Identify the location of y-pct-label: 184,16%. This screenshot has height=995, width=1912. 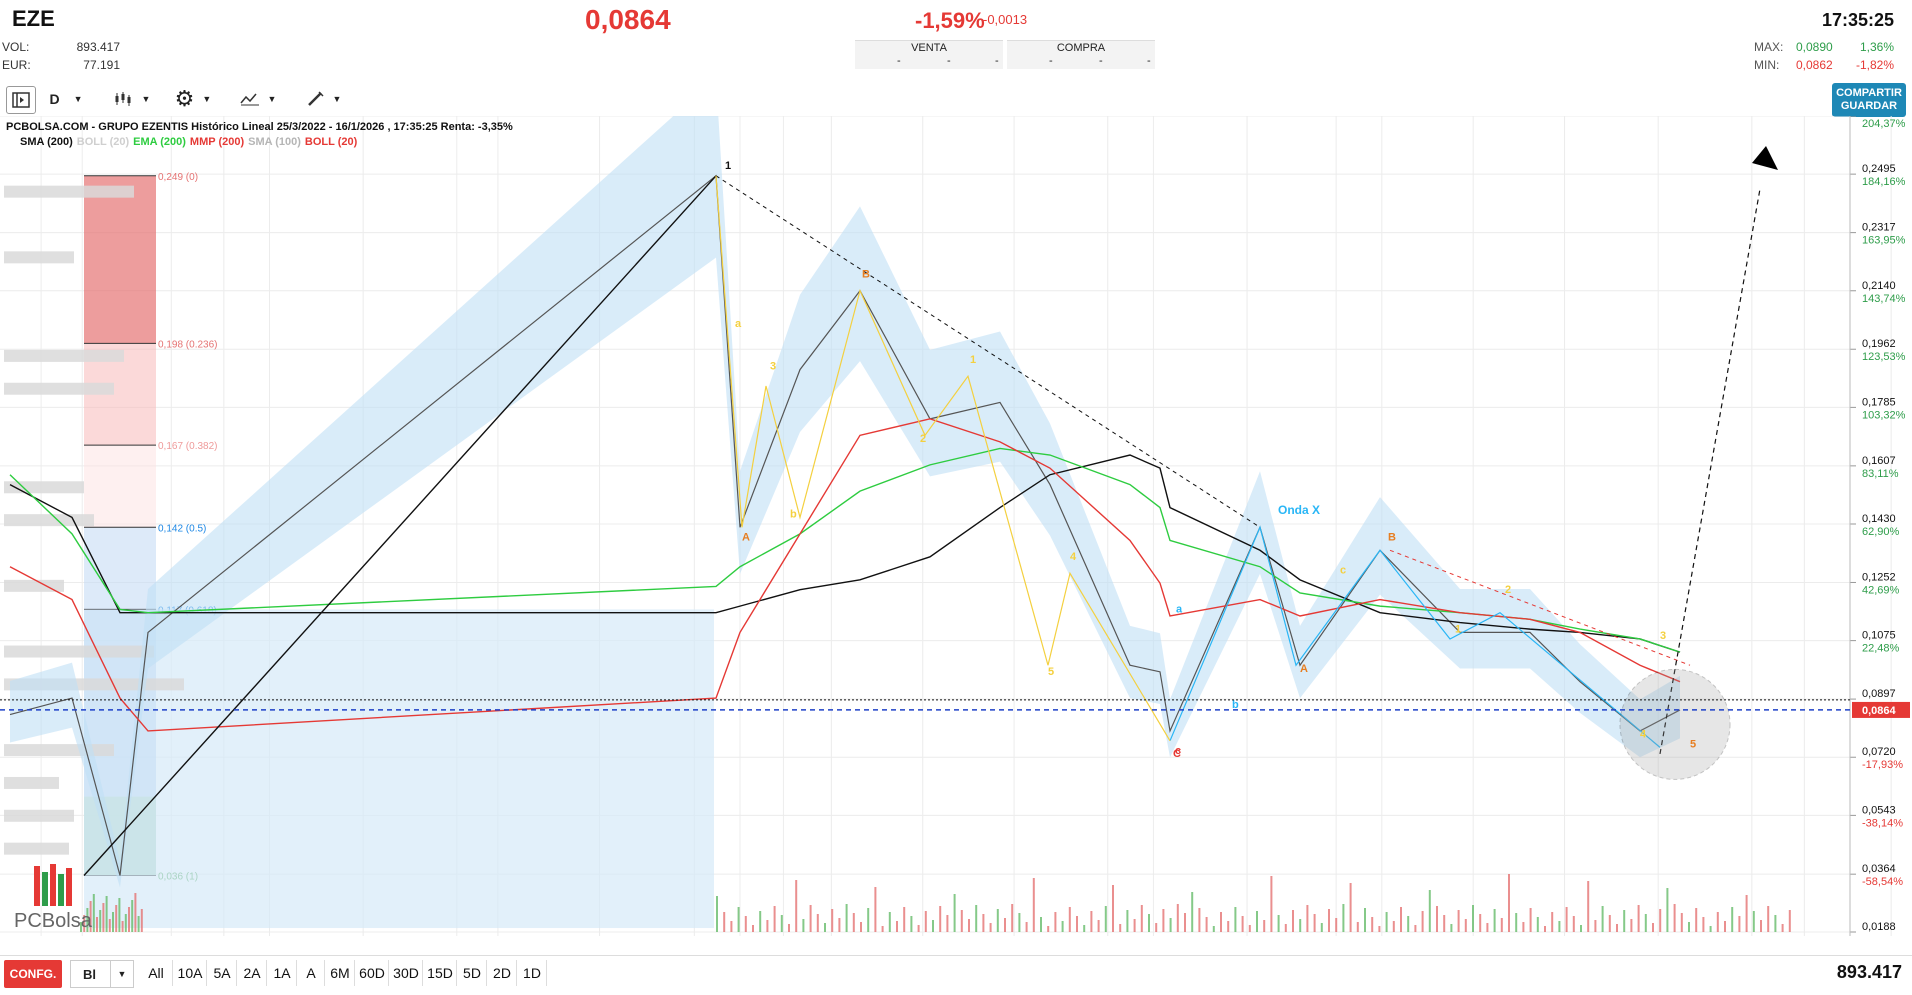
(1884, 182).